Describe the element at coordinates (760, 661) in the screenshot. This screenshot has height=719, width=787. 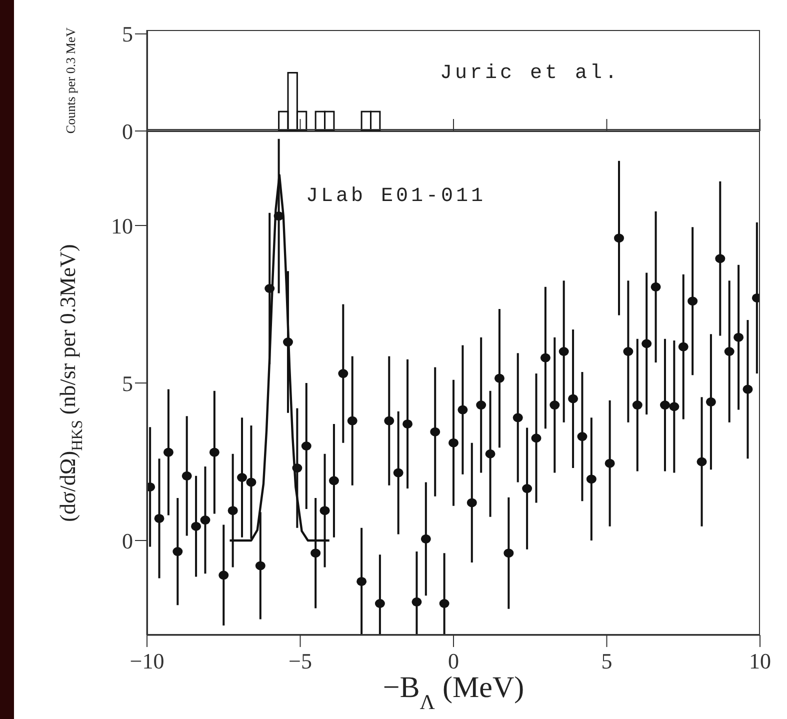
I see `x-tick-label: 10` at that location.